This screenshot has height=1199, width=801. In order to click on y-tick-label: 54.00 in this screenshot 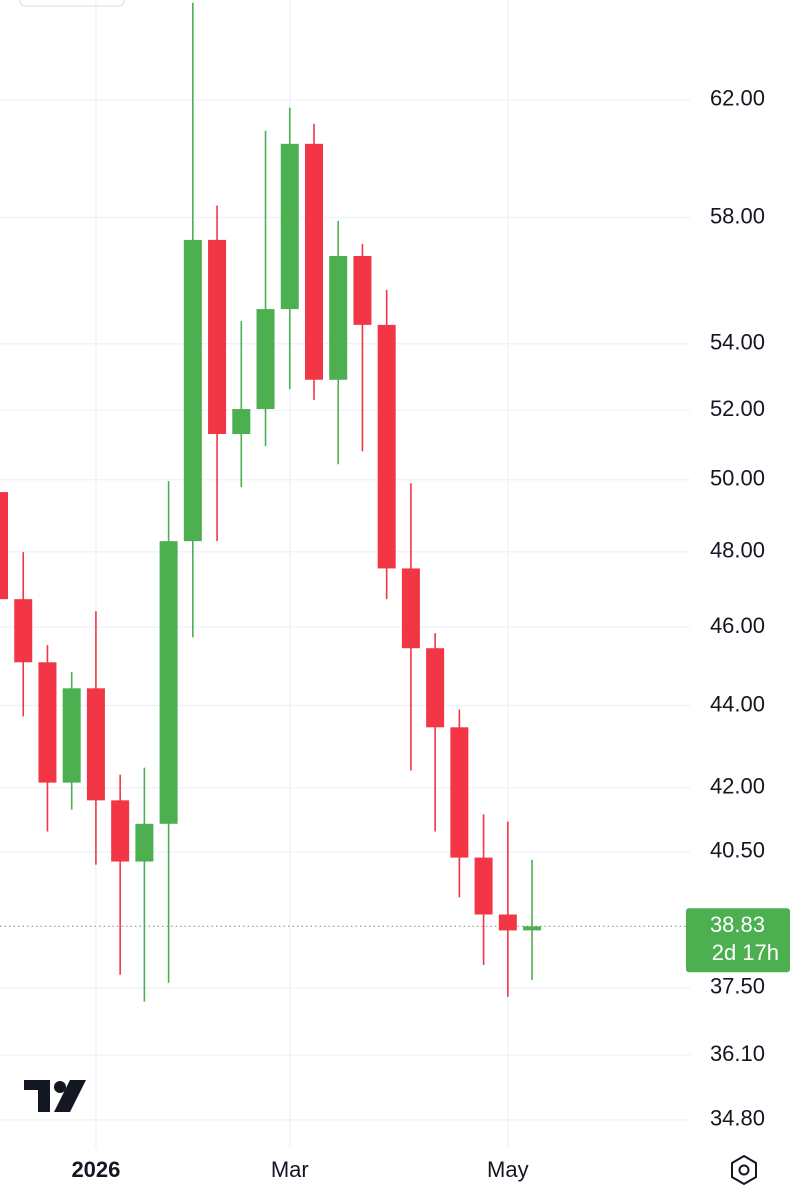, I will do `click(737, 342)`.